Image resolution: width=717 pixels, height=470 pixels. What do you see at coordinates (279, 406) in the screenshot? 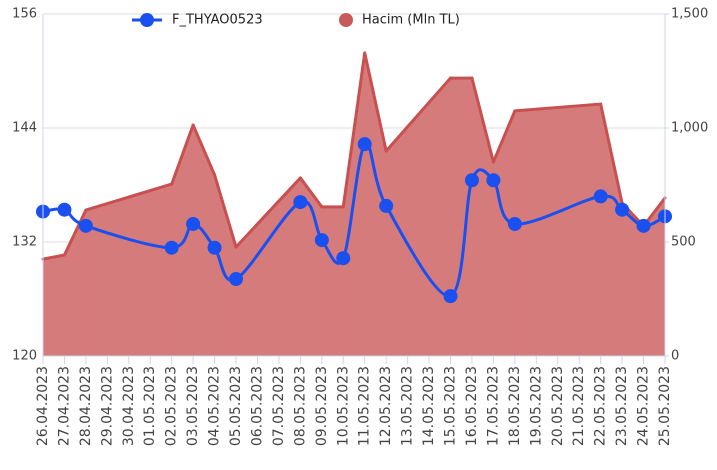
I see `x-tick-label: 07.05.2023` at bounding box center [279, 406].